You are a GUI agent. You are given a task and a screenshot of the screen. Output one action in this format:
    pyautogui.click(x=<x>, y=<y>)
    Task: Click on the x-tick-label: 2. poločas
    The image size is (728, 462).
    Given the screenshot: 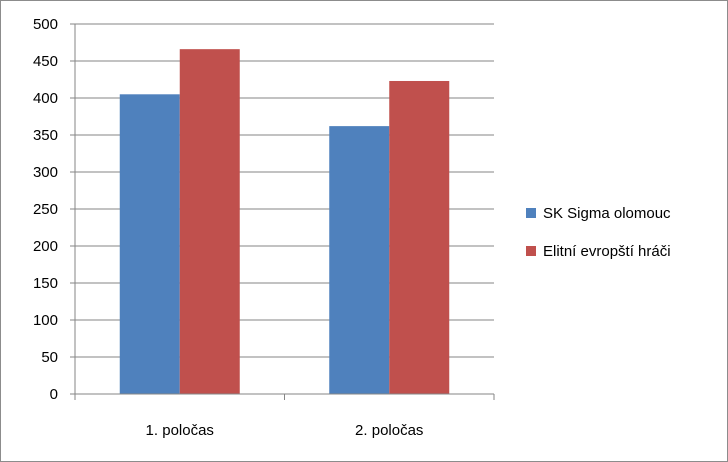 What is the action you would take?
    pyautogui.click(x=389, y=430)
    